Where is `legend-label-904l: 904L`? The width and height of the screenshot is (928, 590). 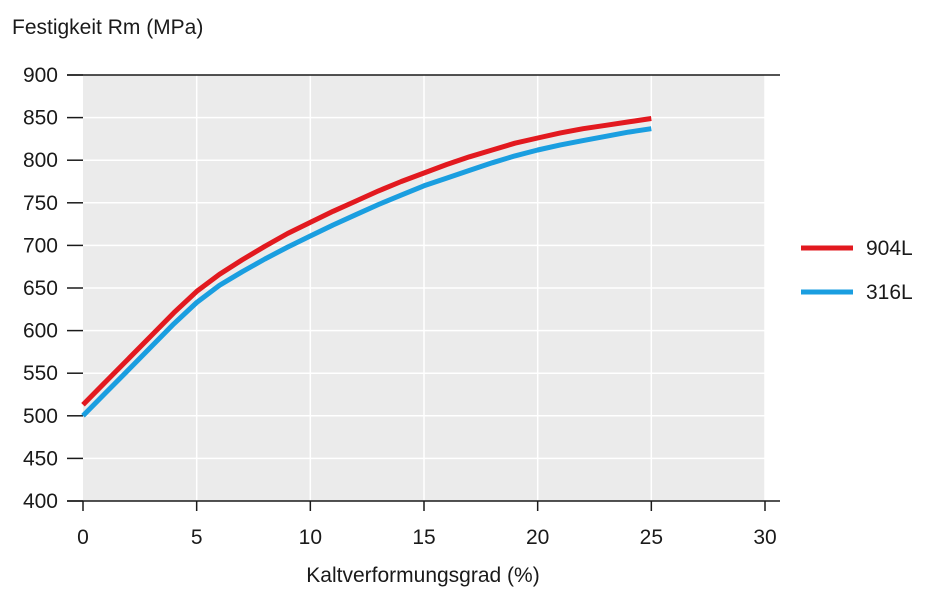
legend-label-904l: 904L is located at coordinates (889, 248).